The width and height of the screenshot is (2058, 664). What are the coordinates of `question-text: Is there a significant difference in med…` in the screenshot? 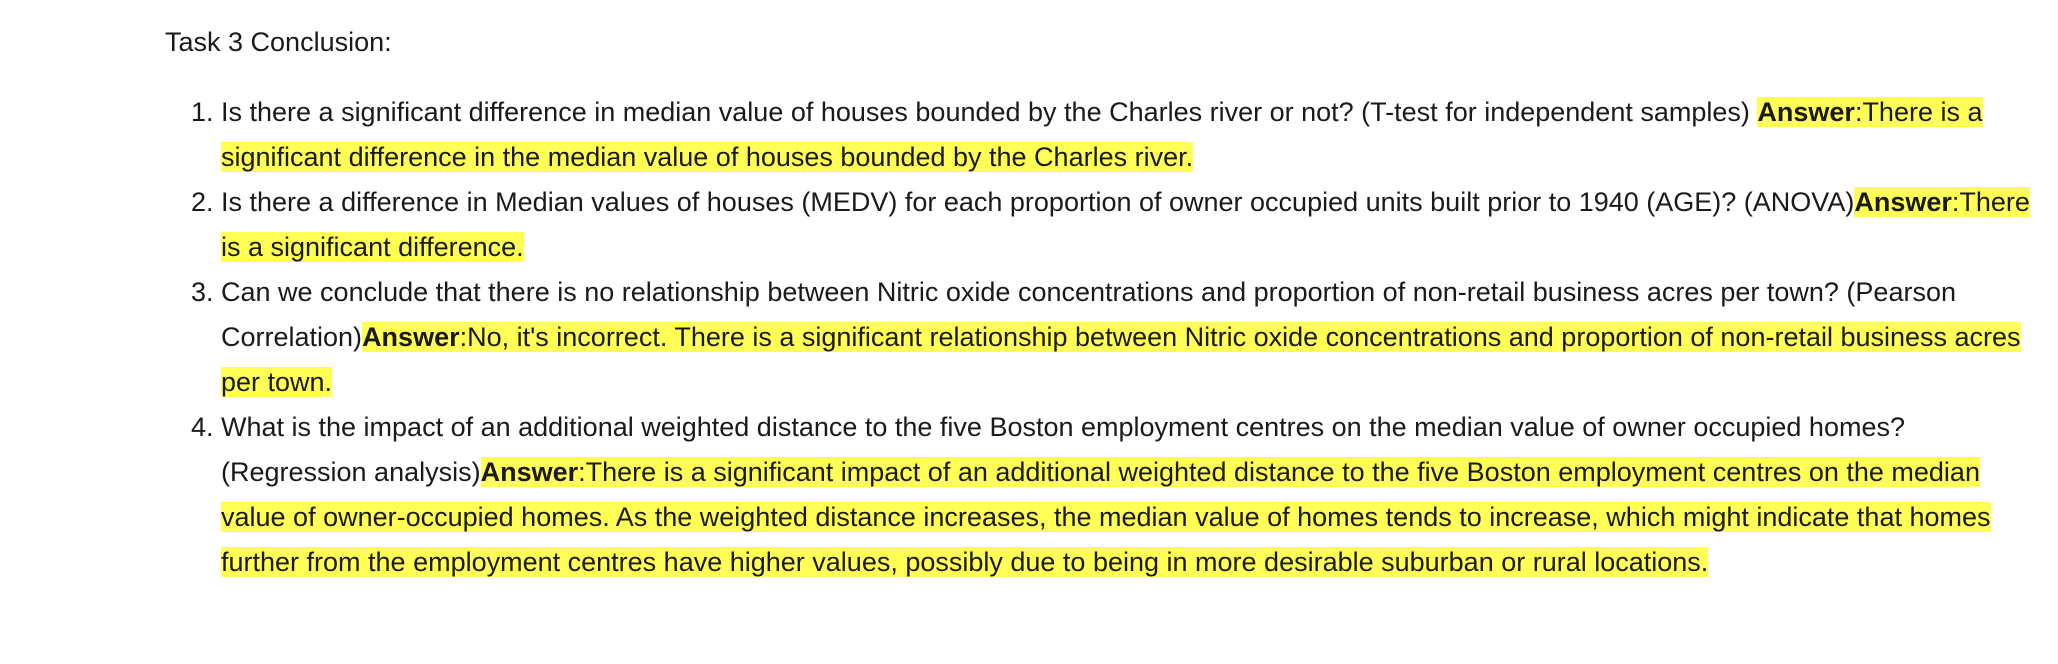 It's located at (989, 112).